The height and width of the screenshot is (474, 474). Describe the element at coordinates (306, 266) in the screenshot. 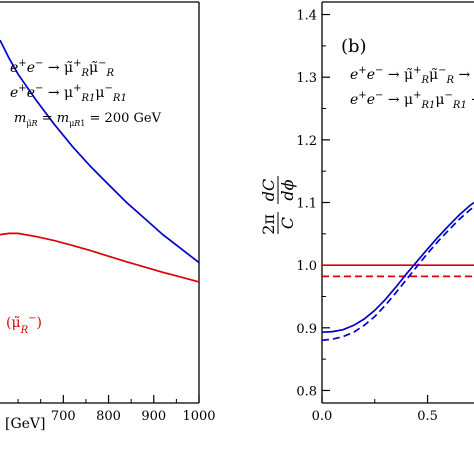

I see `right-y-tick-label-2: 1.0` at that location.